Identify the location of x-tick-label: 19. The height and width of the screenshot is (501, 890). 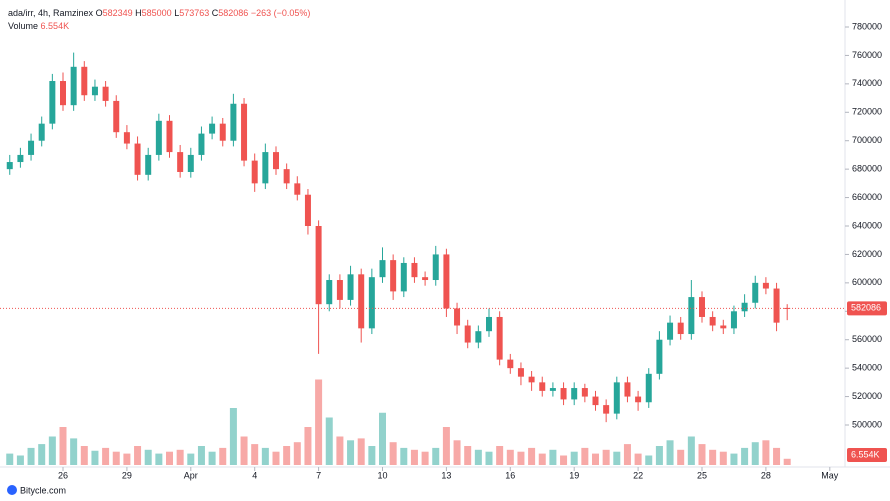
(574, 475).